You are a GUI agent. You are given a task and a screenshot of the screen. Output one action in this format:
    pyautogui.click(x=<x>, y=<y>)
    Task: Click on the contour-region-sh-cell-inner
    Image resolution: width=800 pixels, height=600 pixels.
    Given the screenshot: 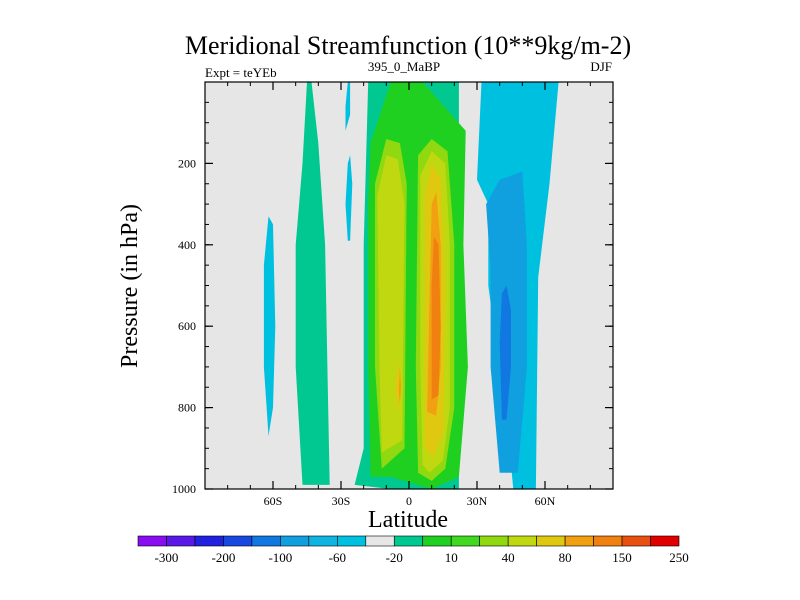 What is the action you would take?
    pyautogui.click(x=391, y=304)
    